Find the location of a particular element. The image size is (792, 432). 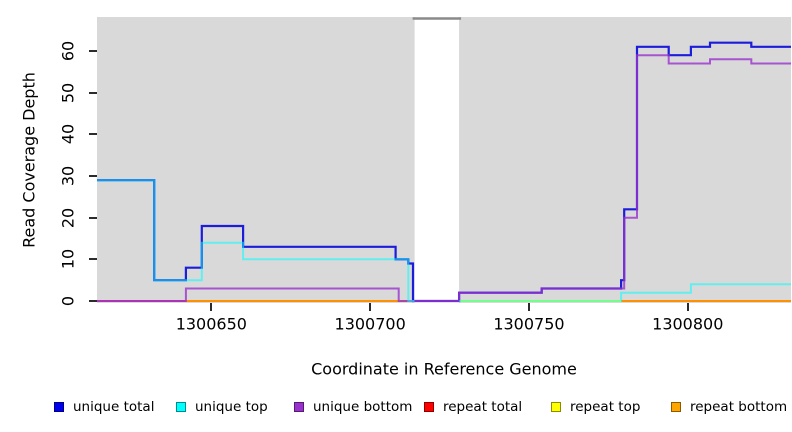

legend-item-unique-bottom: unique bottom is located at coordinates (353, 407).